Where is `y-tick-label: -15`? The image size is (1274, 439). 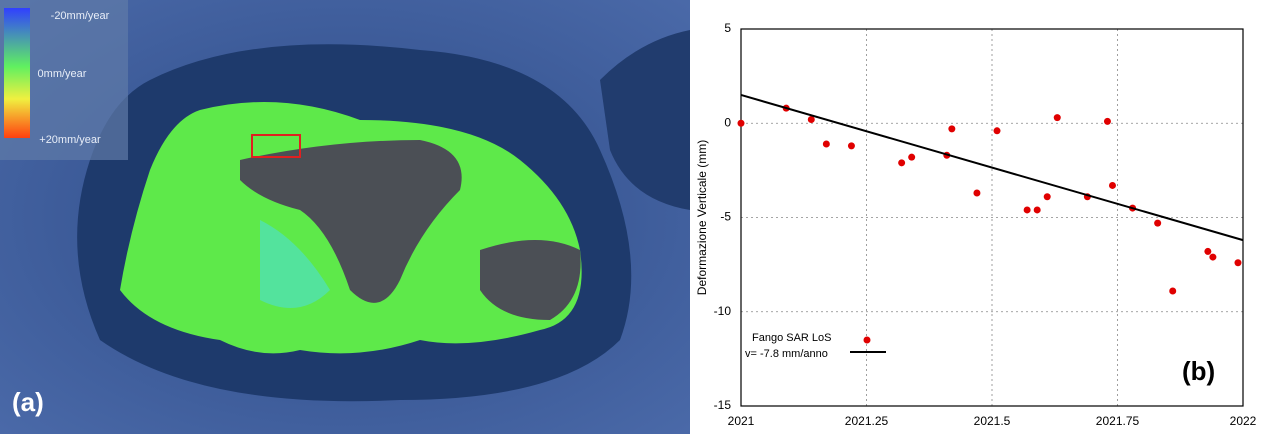 y-tick-label: -15 is located at coordinates (723, 405).